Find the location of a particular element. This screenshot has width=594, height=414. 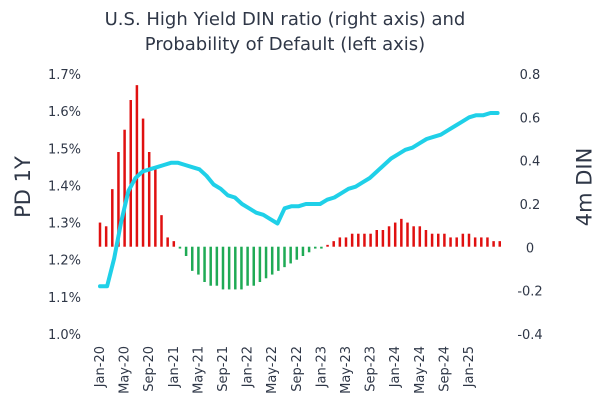

x-tick-label: Jan-24 is located at coordinates (395, 367).